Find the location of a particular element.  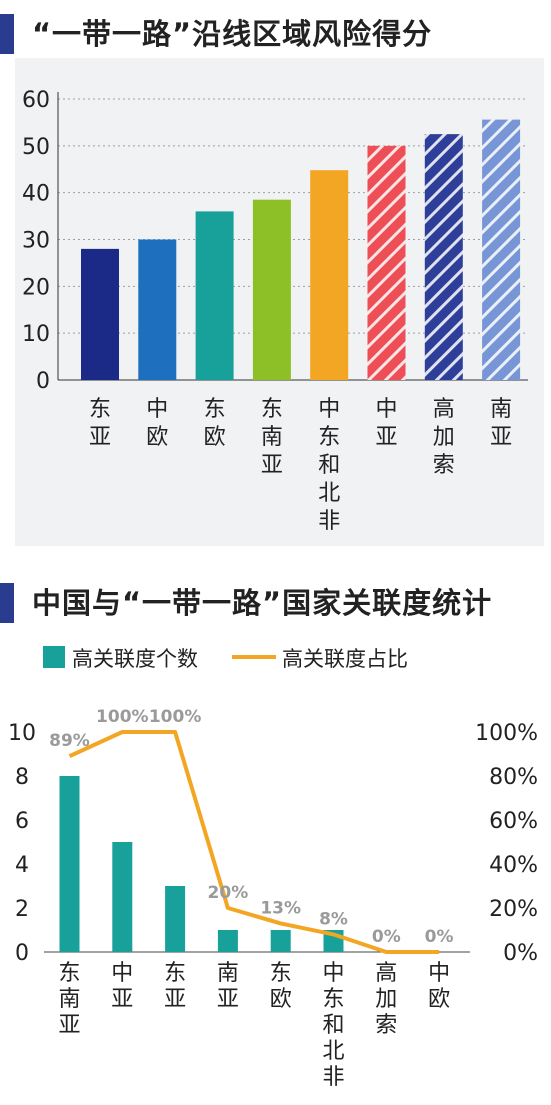

y-right-tick-label: 40% is located at coordinates (513, 865).